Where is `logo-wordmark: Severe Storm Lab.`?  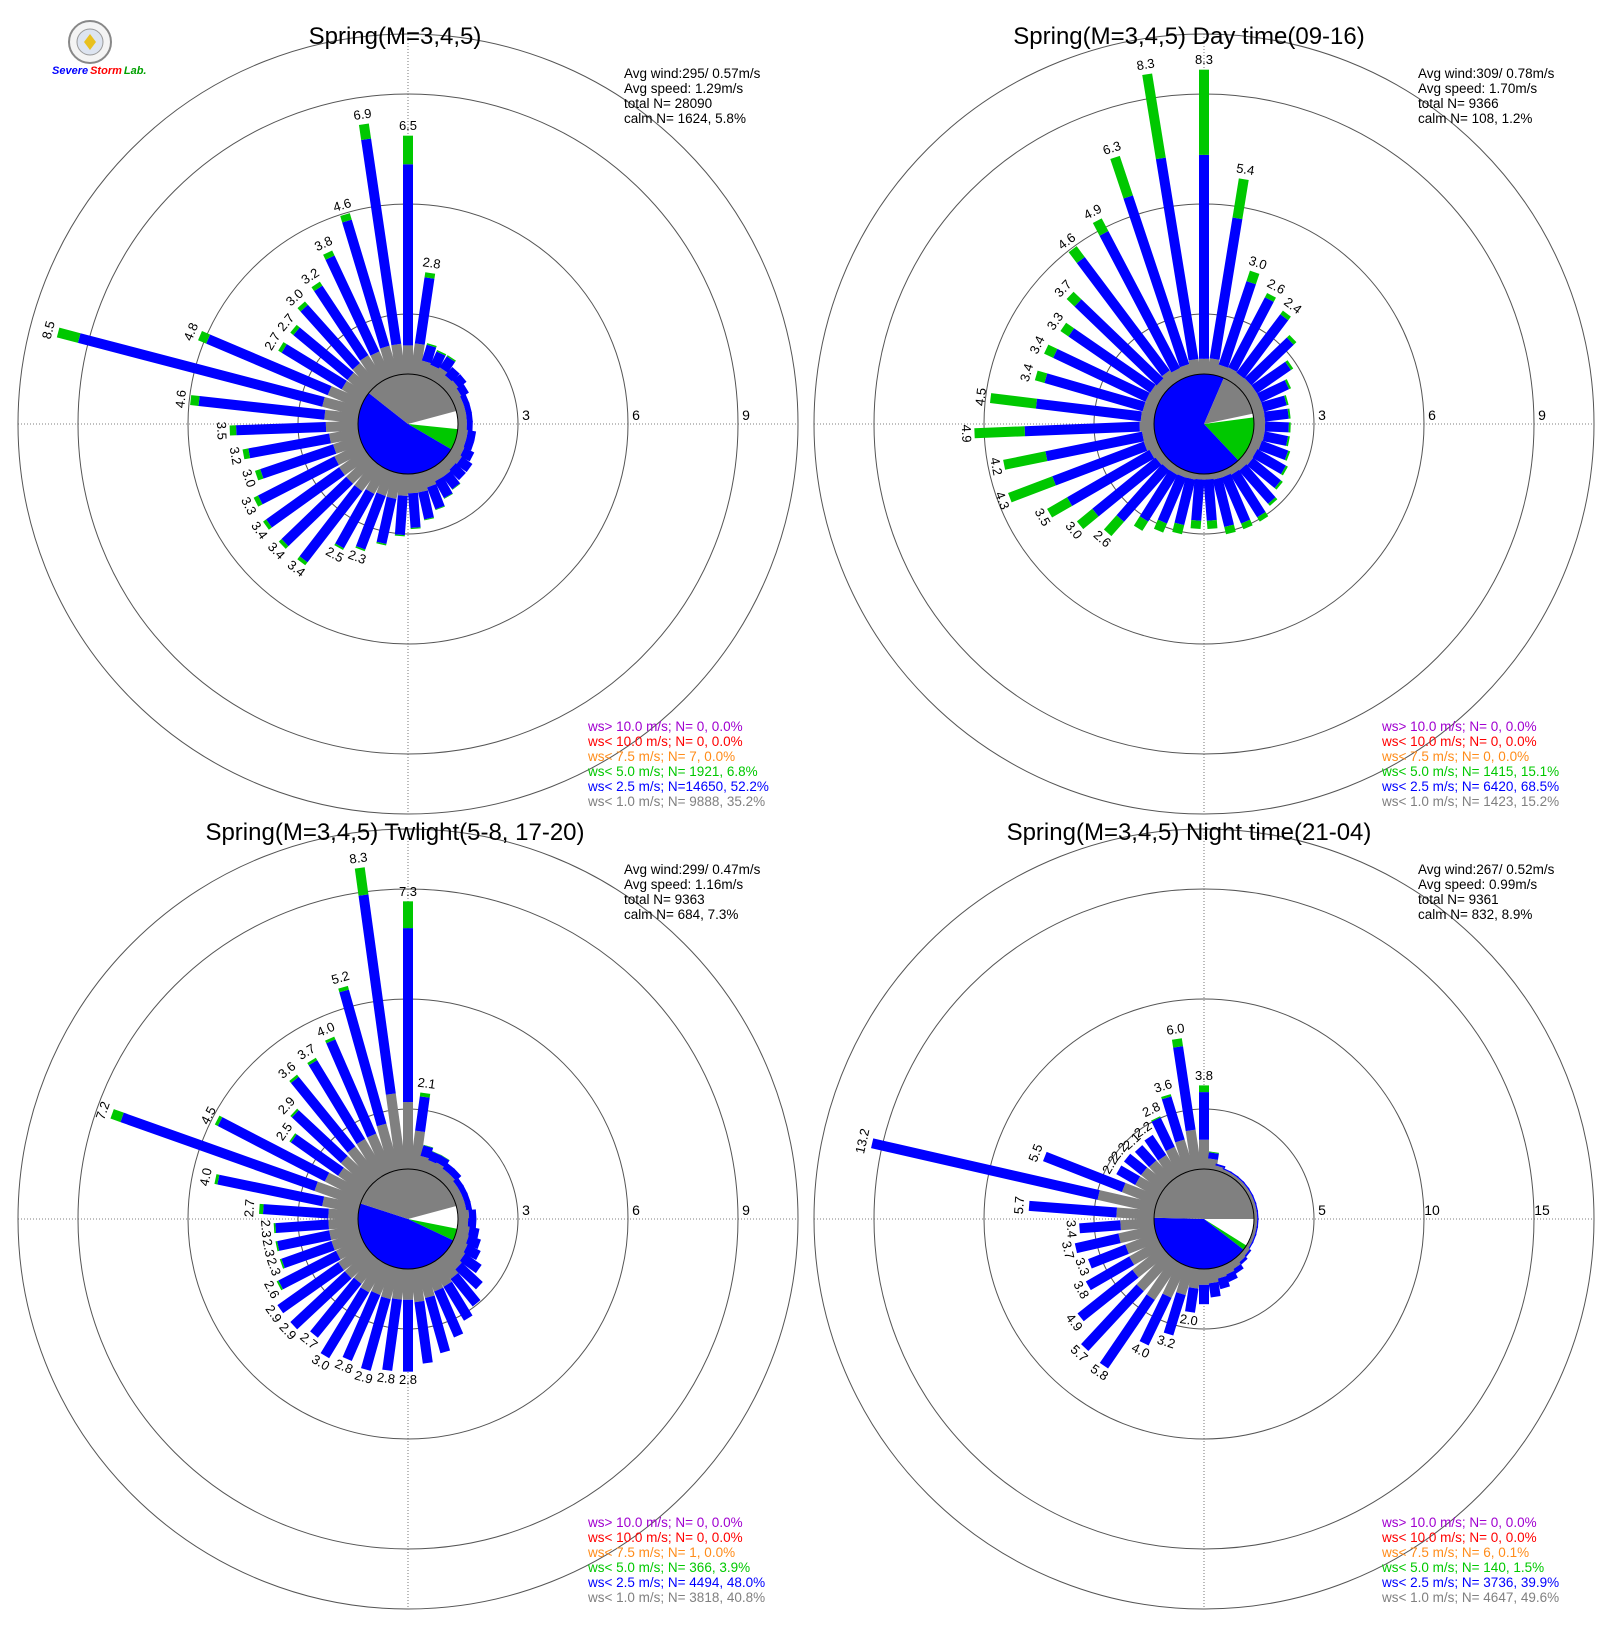
logo-wordmark: Severe Storm Lab. is located at coordinates (99, 71).